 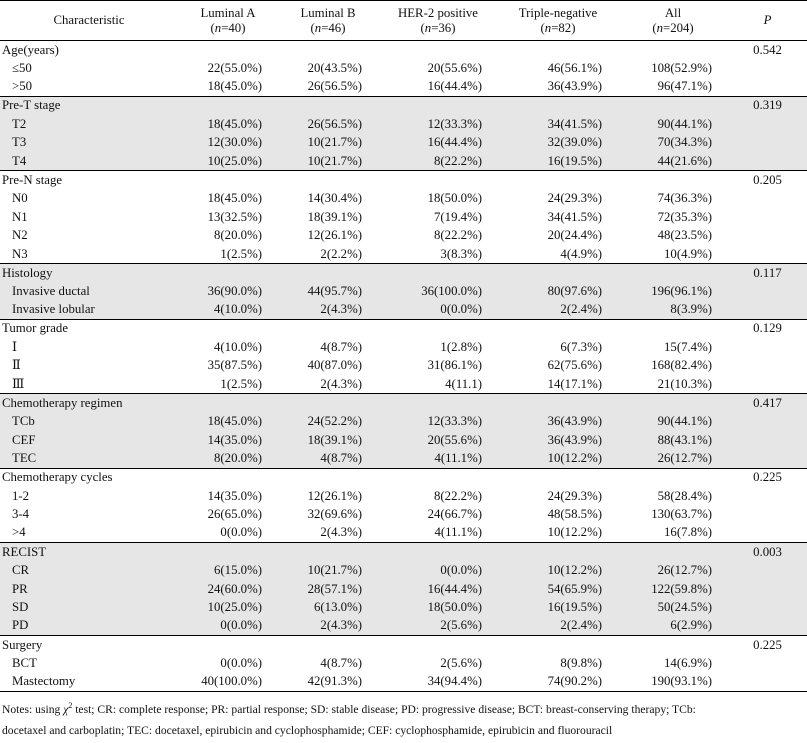 I want to click on notes-chi-superscript: 2, so click(x=70, y=705).